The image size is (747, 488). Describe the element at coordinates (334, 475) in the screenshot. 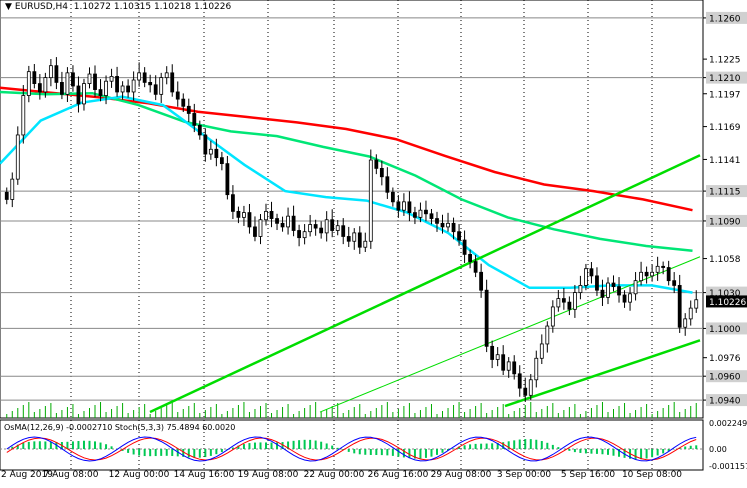

I see `x-tick-label: 22 Aug 00:00` at that location.